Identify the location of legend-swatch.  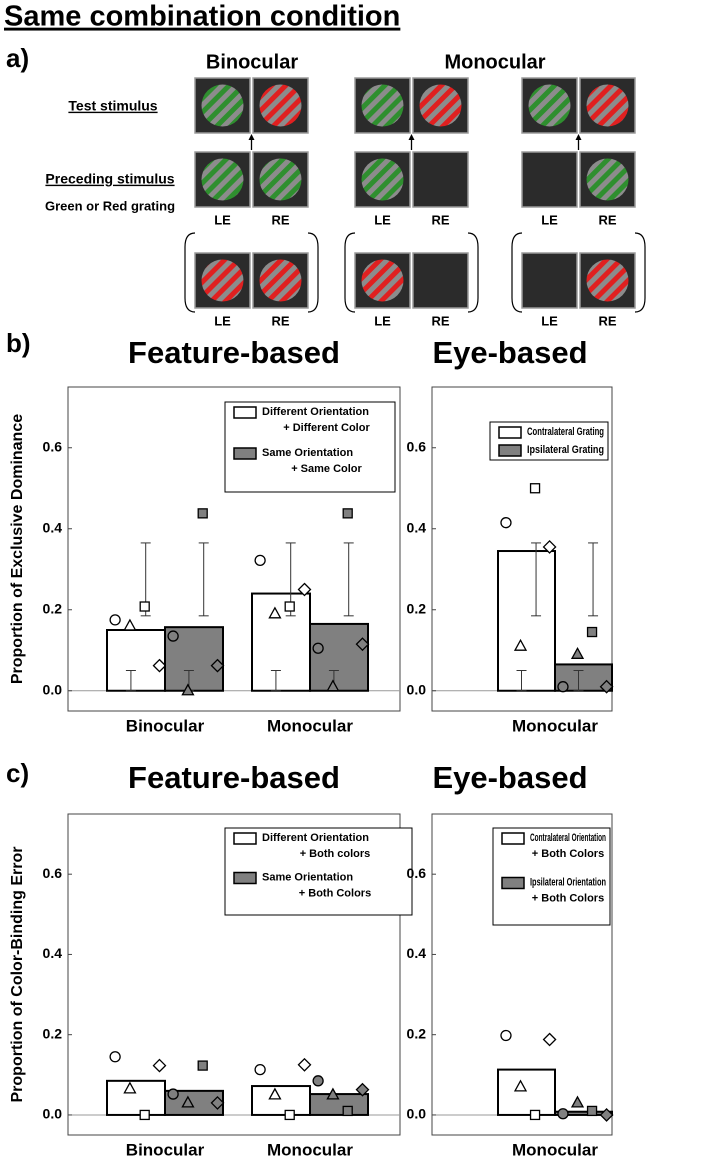
(245, 838).